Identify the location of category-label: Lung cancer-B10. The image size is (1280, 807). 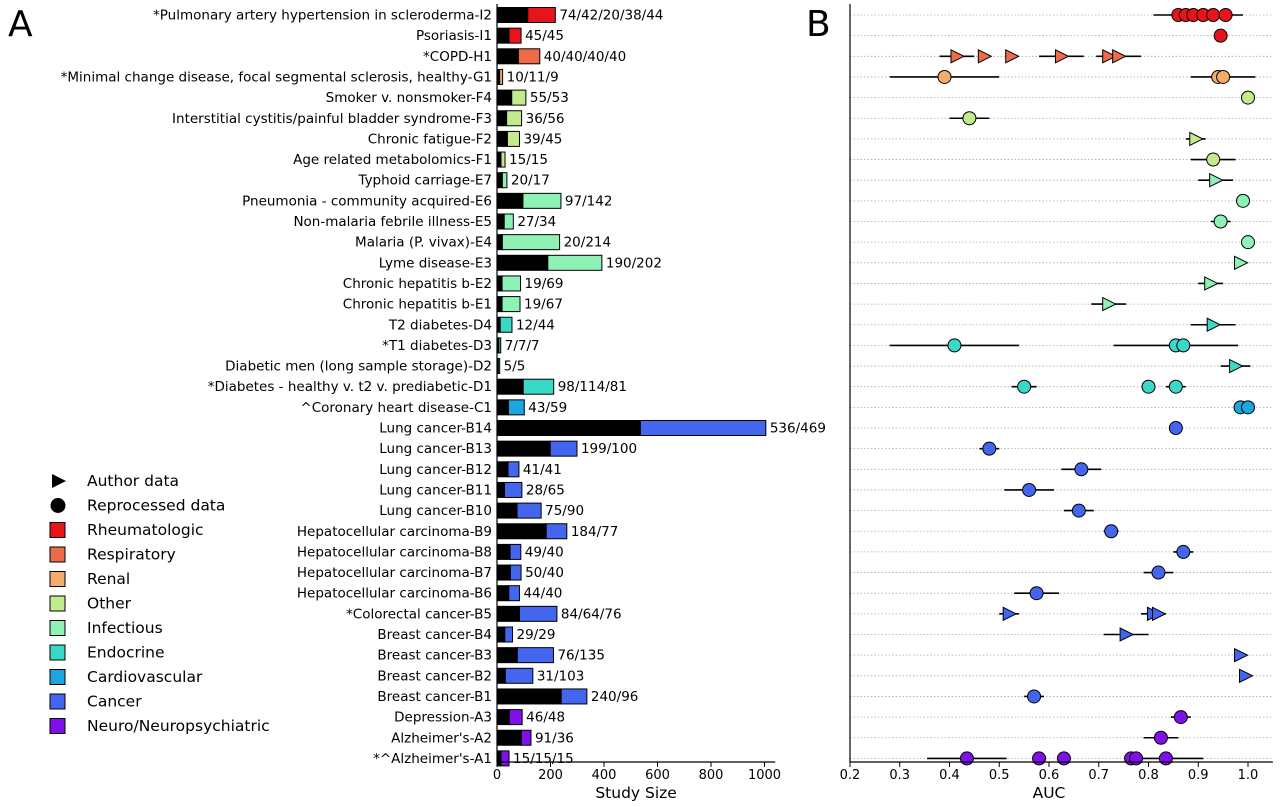
(435, 511).